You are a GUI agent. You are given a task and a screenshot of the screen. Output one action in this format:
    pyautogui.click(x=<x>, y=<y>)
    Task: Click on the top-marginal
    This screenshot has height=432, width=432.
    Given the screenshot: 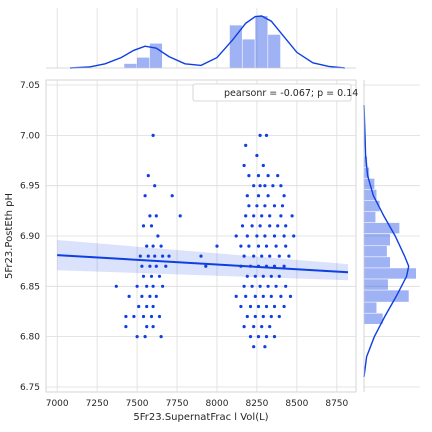 What is the action you would take?
    pyautogui.click(x=201, y=38)
    